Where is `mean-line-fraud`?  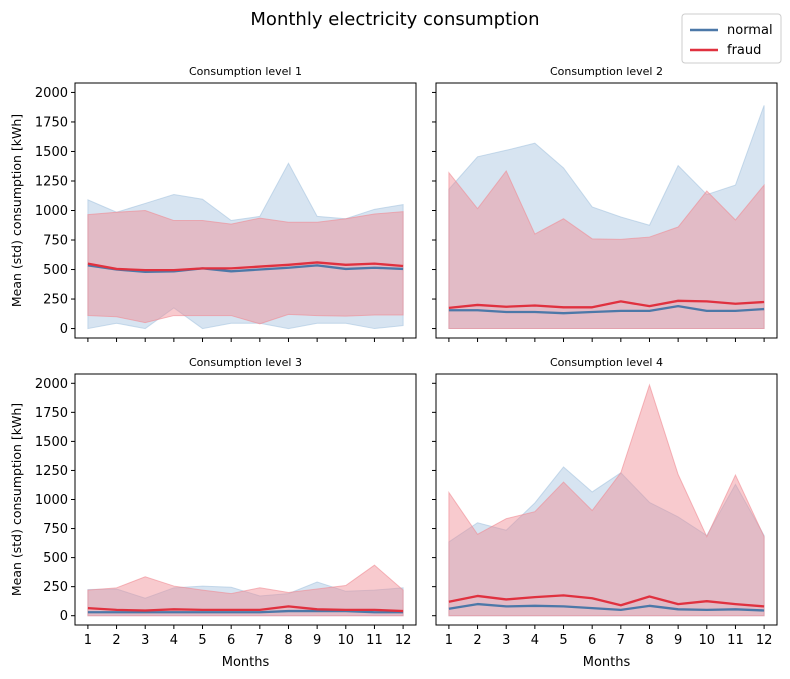 mean-line-fraud is located at coordinates (245, 609).